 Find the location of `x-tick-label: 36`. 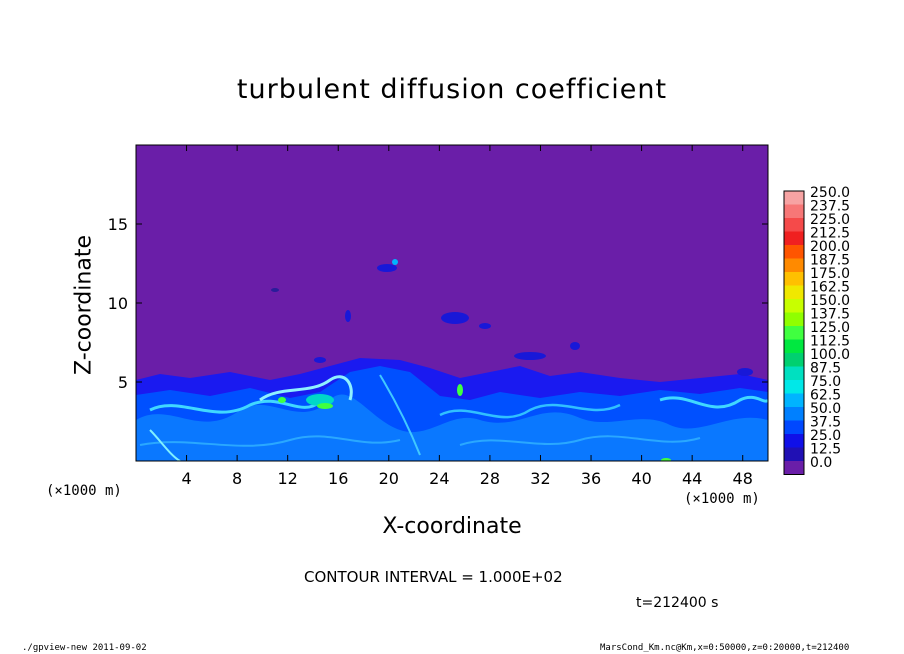

x-tick-label: 36 is located at coordinates (591, 478).